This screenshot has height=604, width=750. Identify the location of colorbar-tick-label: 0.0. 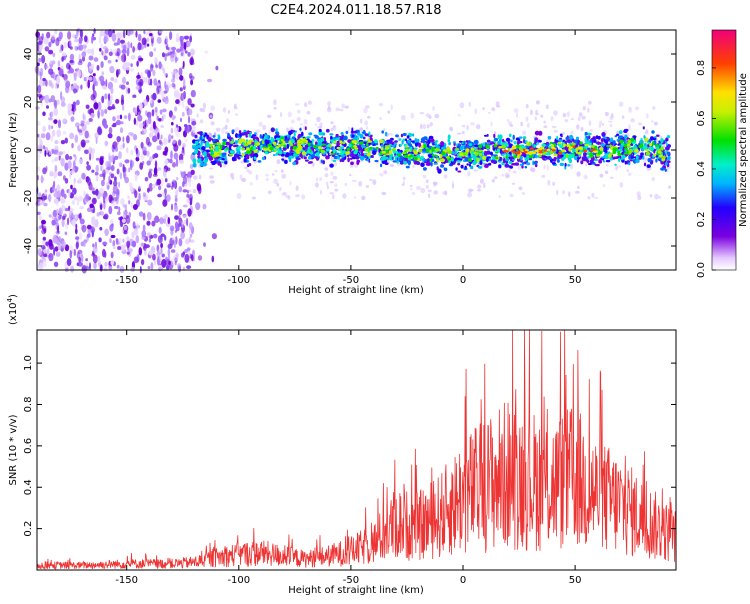
(701, 270).